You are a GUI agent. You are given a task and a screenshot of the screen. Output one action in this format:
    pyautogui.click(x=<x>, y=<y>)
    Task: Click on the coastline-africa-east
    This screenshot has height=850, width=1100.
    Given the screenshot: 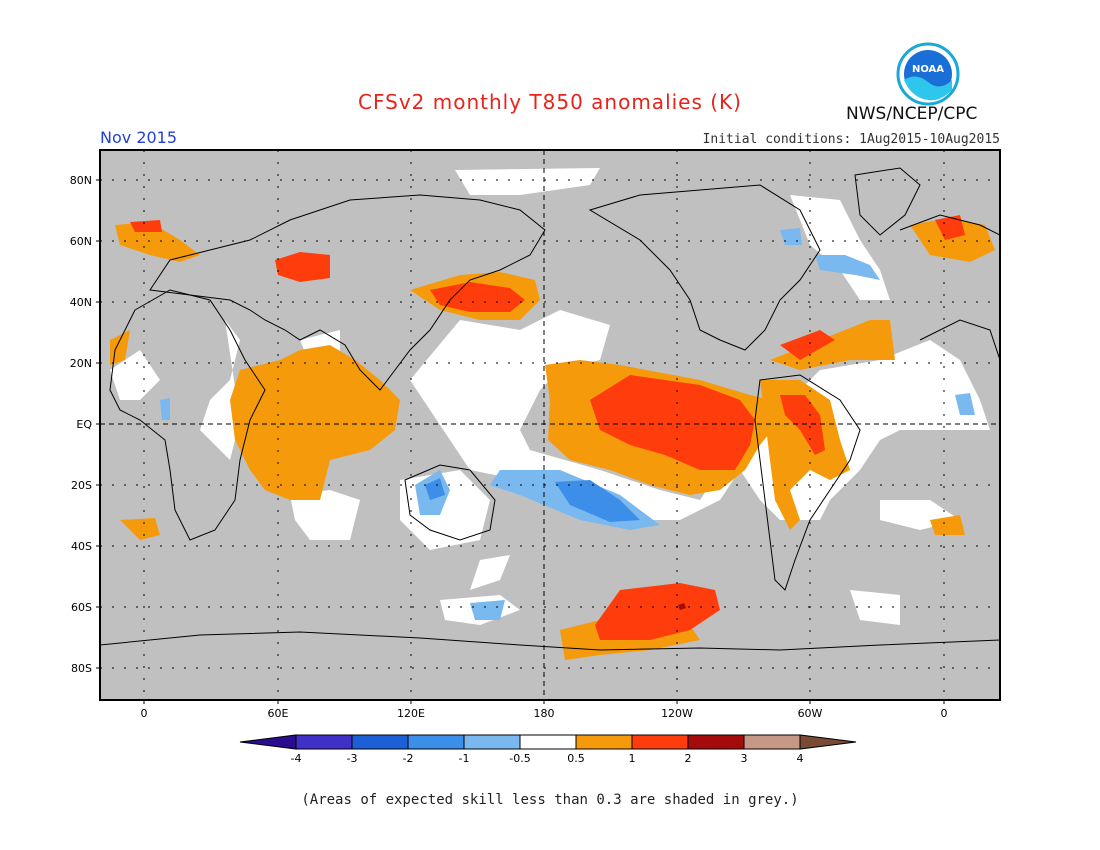 What is the action you would take?
    pyautogui.click(x=959, y=340)
    